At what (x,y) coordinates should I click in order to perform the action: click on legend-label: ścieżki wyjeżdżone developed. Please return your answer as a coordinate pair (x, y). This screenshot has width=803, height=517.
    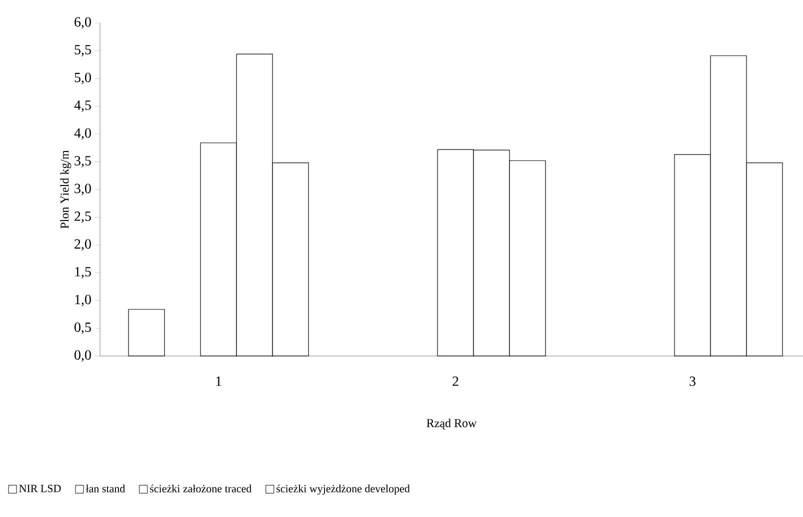
    Looking at the image, I should click on (343, 489).